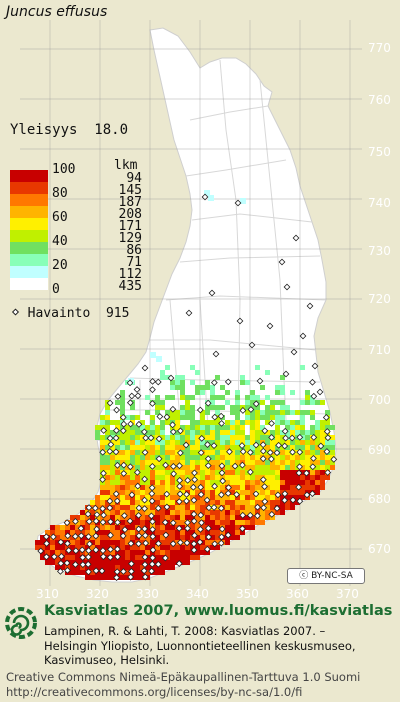 The image size is (400, 702). Describe the element at coordinates (379, 299) in the screenshot. I see `y-tick-label: 720` at that location.